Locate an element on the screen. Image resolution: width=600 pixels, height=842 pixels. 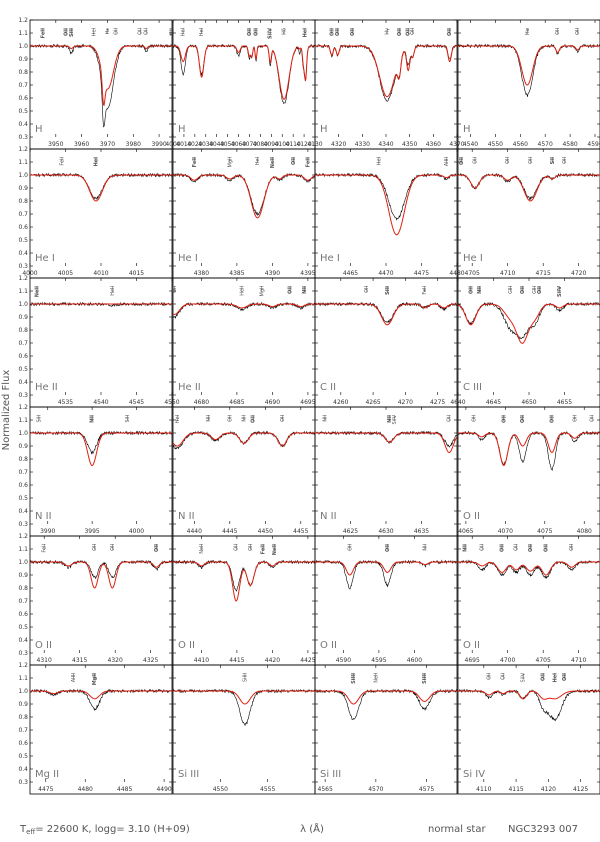
x-tick-label: 4685 is located at coordinates (236, 402).